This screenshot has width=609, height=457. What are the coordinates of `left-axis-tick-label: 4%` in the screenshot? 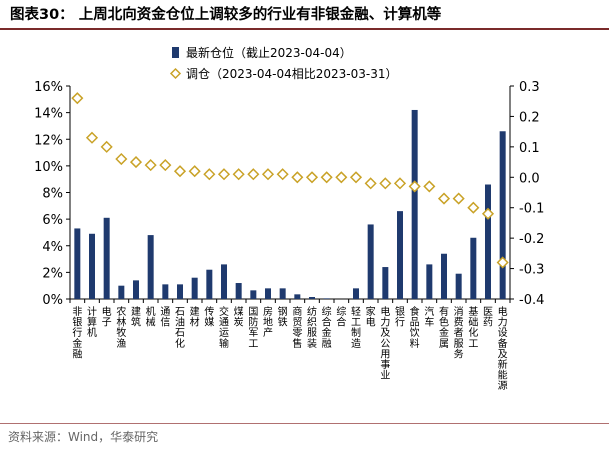 It's located at (52, 247).